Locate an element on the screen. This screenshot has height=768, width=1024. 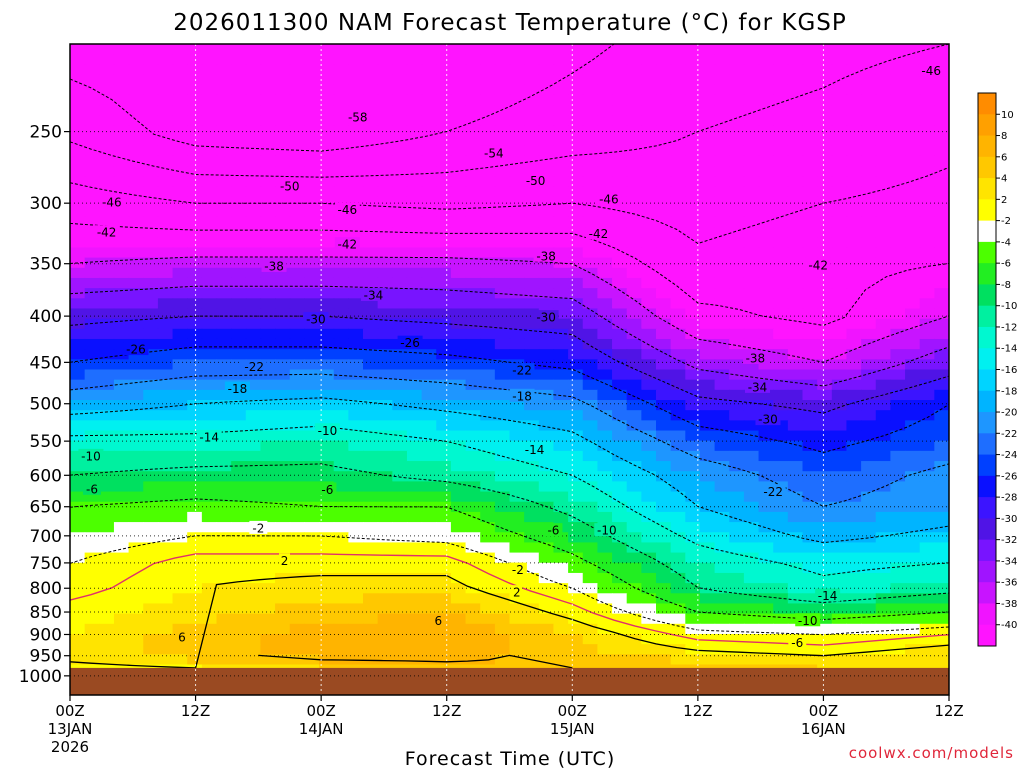
y-tick-label: 1000 is located at coordinates (40, 677).